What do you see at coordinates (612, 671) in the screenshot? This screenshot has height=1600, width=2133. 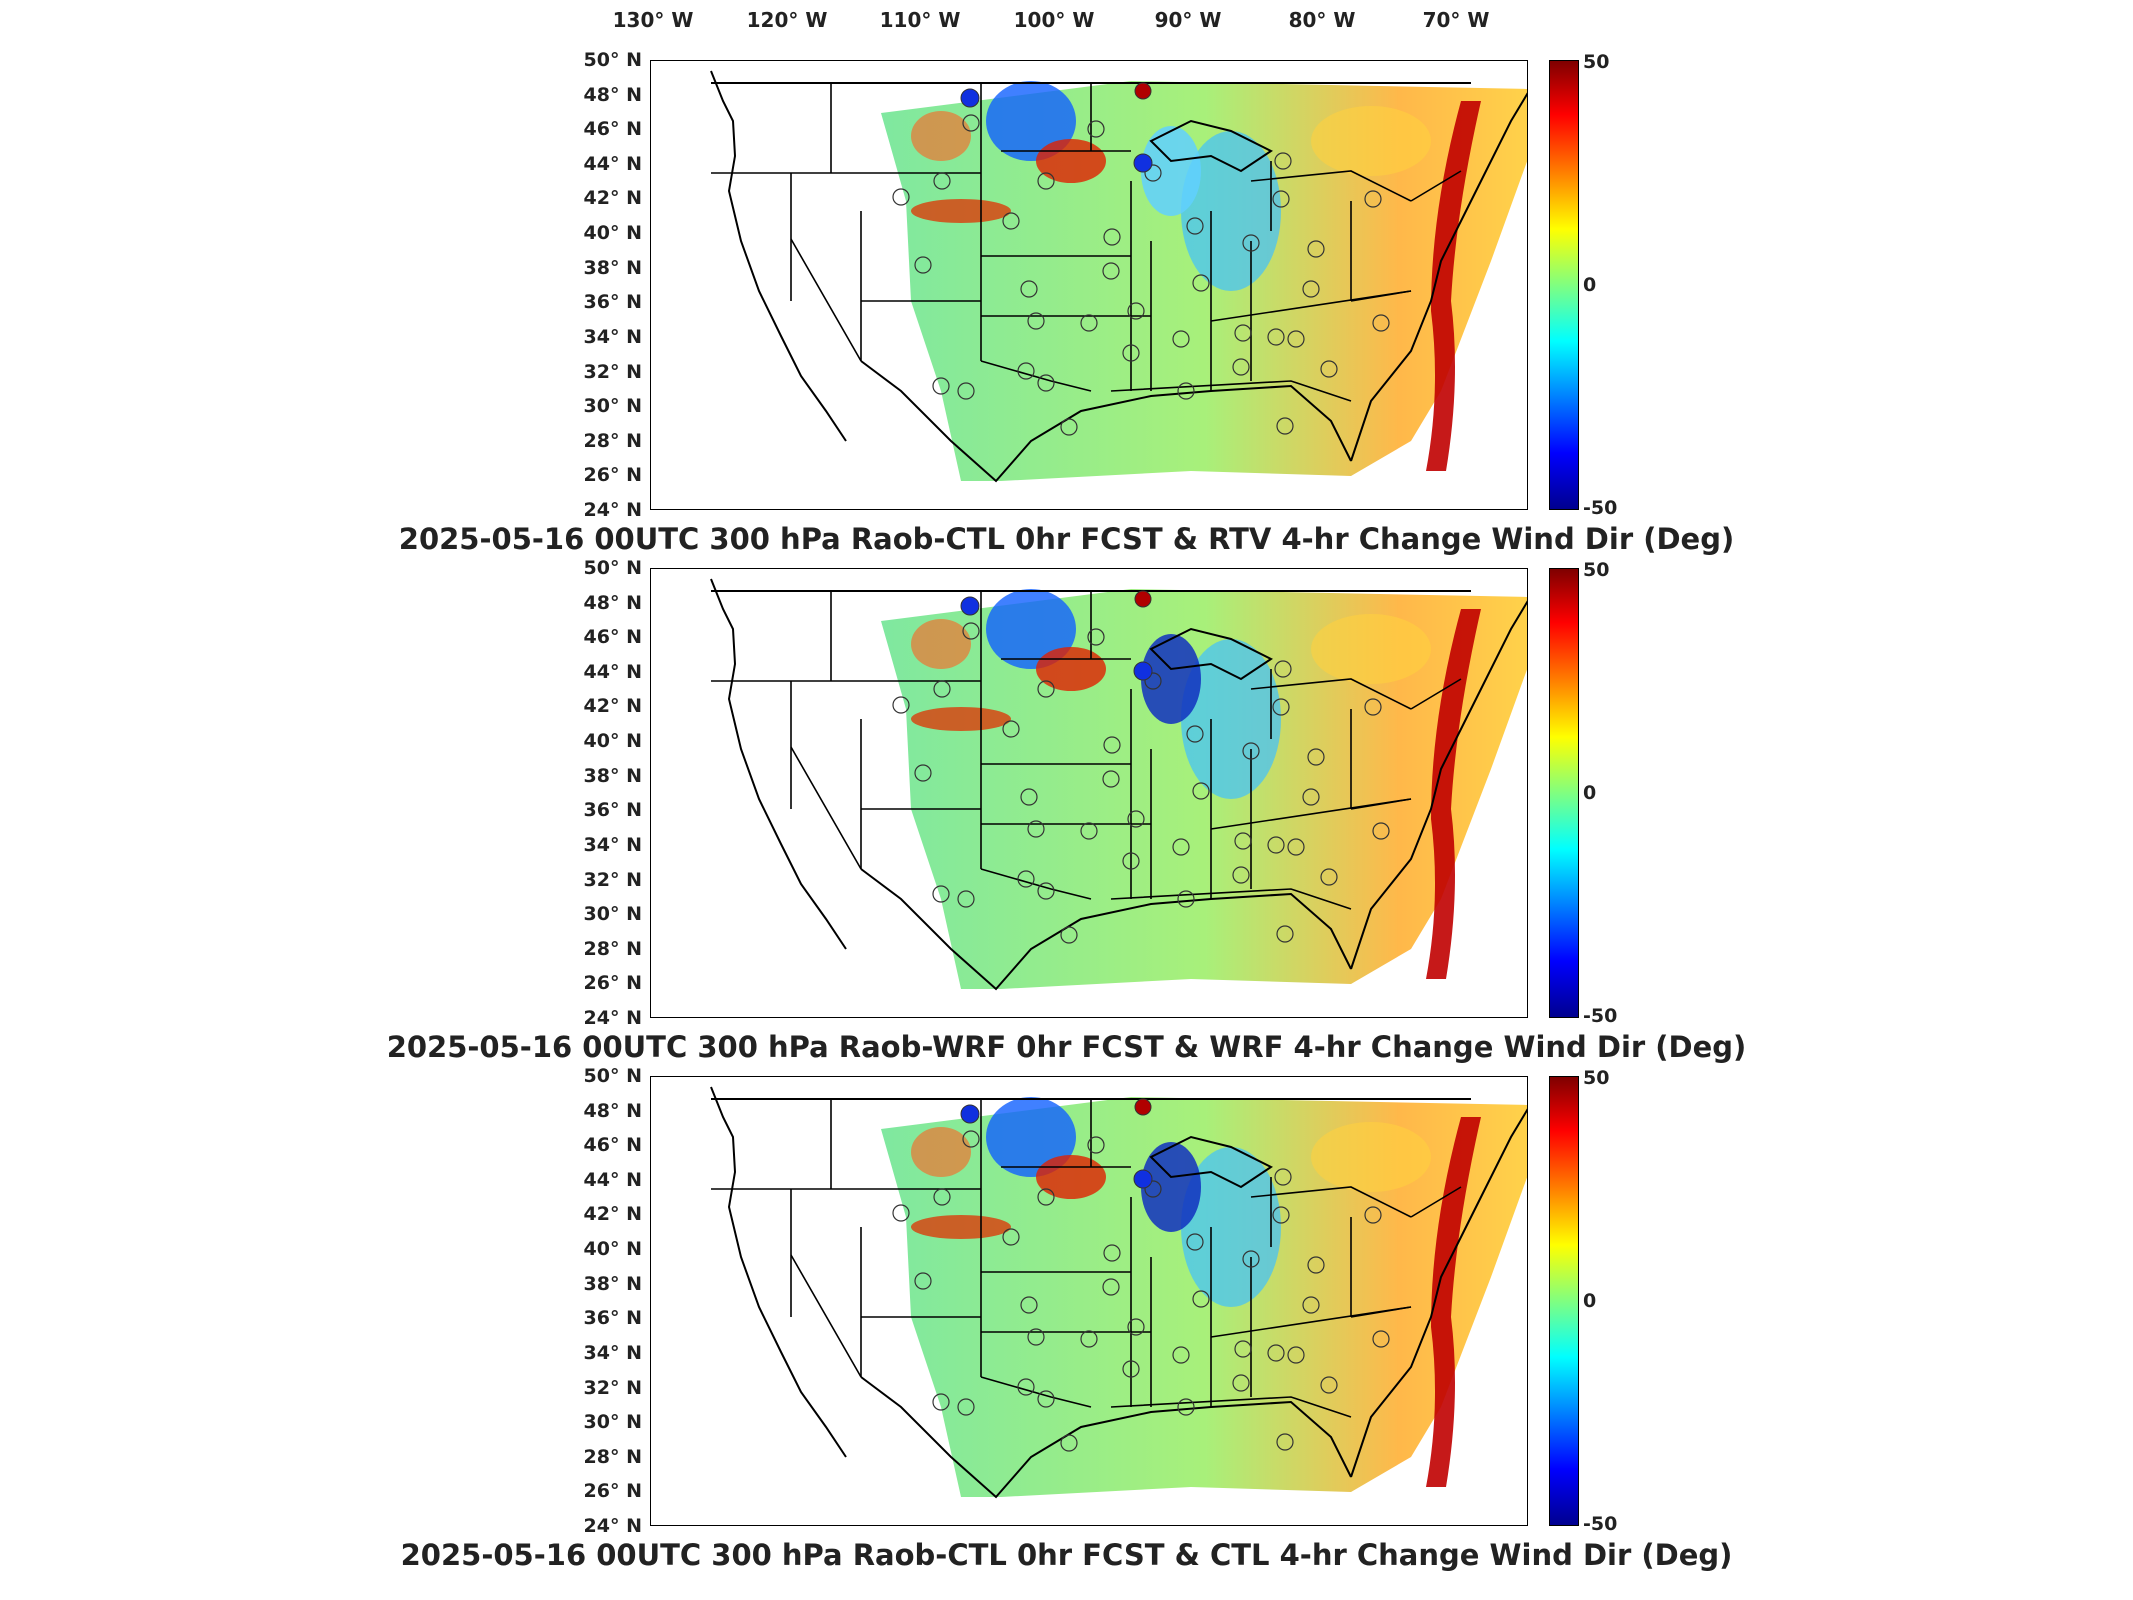 I see `lat-label: 44° N` at bounding box center [612, 671].